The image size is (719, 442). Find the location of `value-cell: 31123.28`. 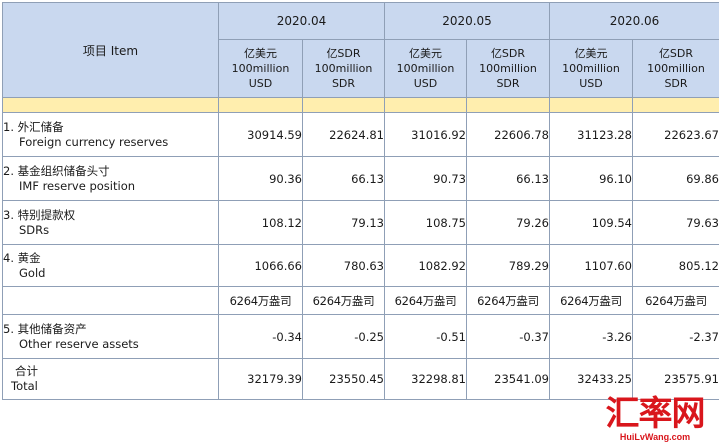

value-cell: 31123.28 is located at coordinates (591, 135).